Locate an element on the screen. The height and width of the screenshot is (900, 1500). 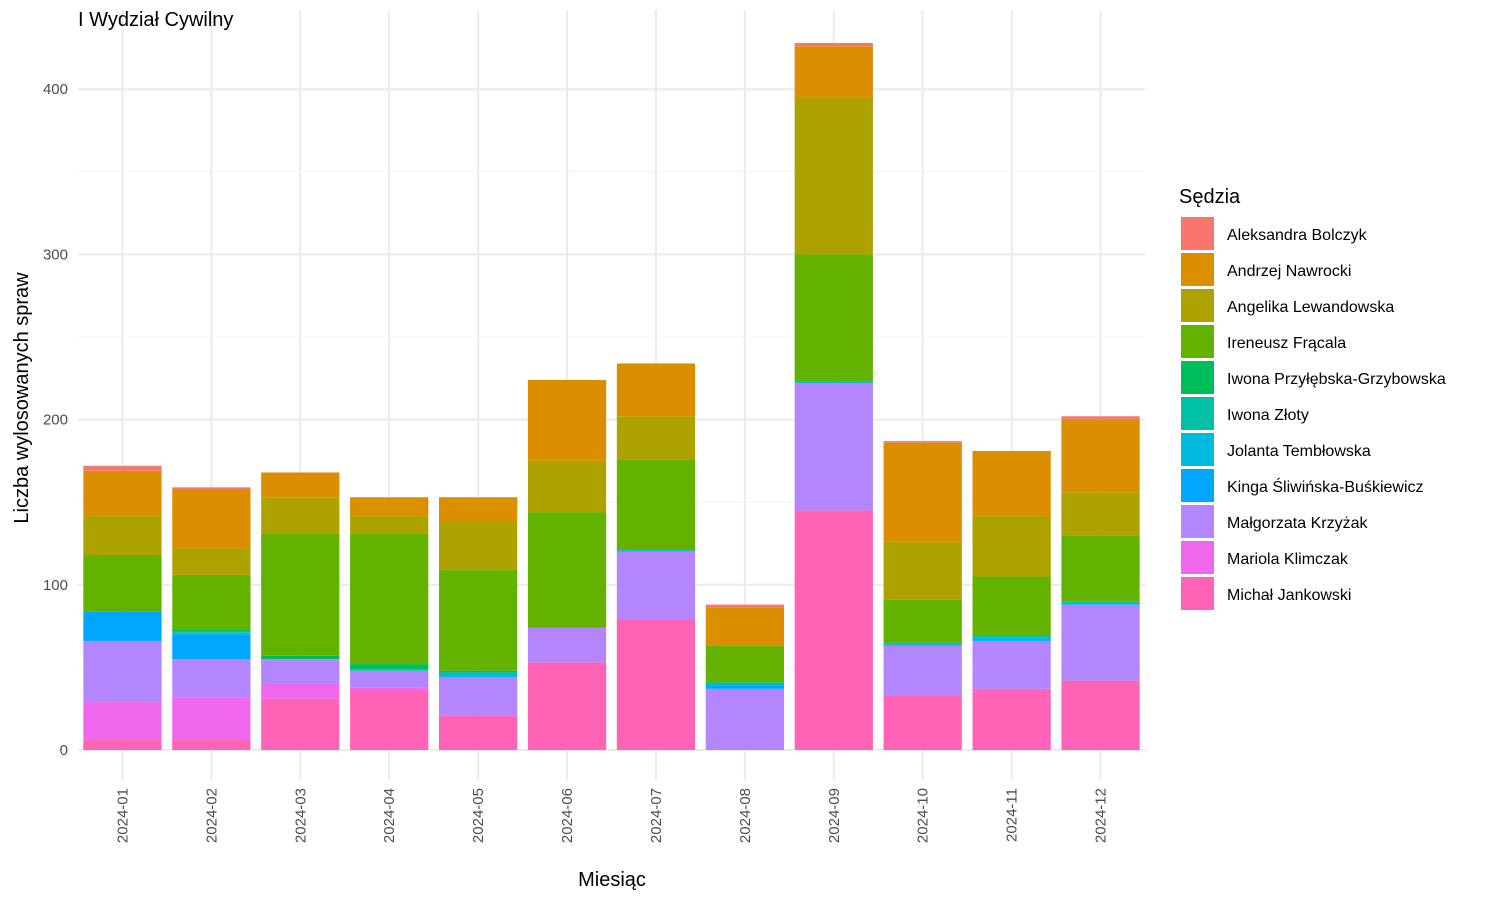
legend-label: Małgorzata Krzyżak is located at coordinates (1297, 523).